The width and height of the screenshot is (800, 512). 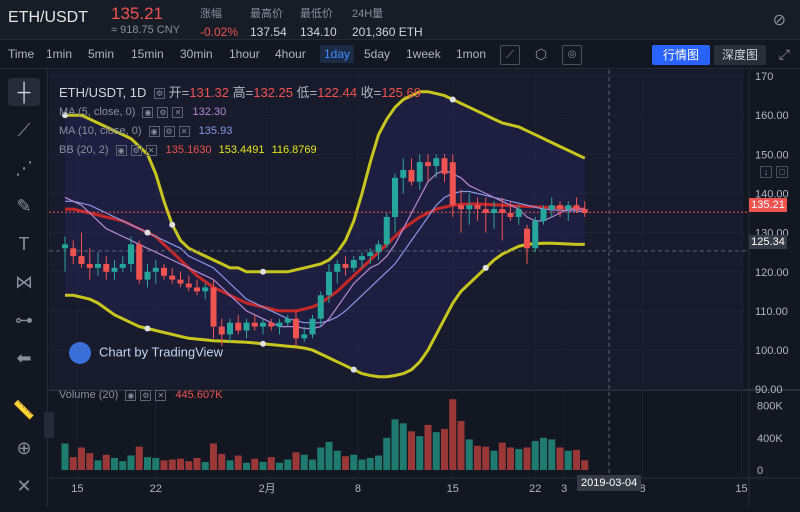 I want to click on date-tick-label: 8, so click(x=358, y=489).